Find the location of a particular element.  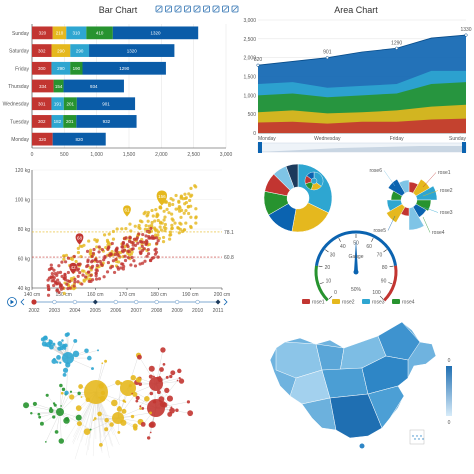

bar-x-tick: 1,000 is located at coordinates (96, 155).